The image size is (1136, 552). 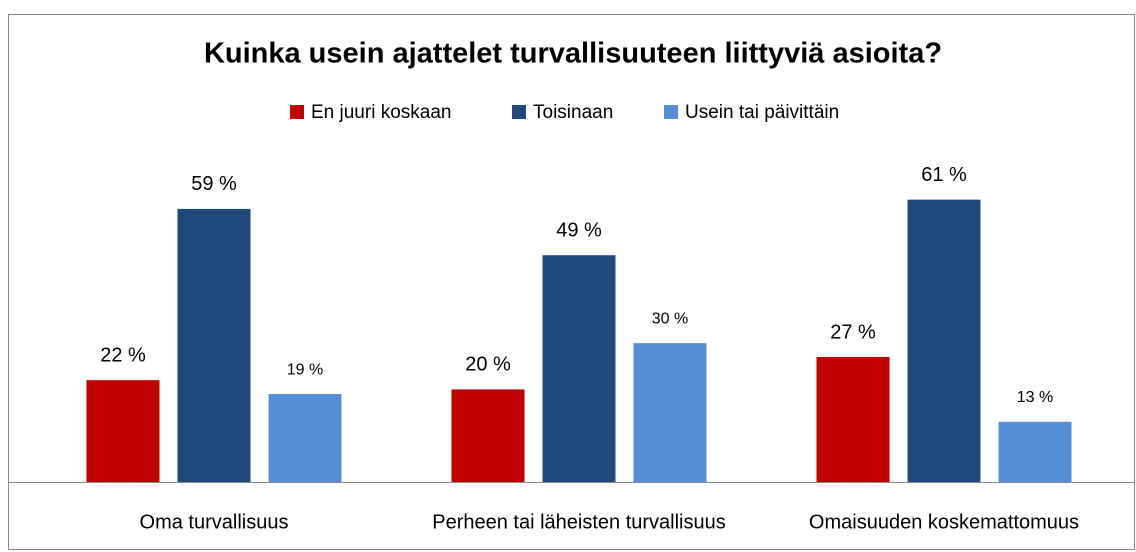 I want to click on value-label: 59 %, so click(x=214, y=184).